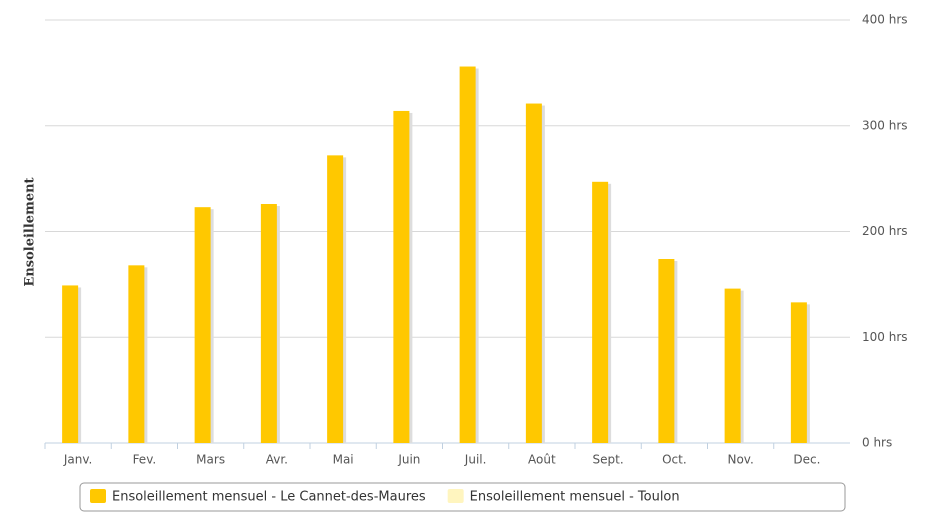  What do you see at coordinates (740, 460) in the screenshot?
I see `x-tick-label: Nov.` at bounding box center [740, 460].